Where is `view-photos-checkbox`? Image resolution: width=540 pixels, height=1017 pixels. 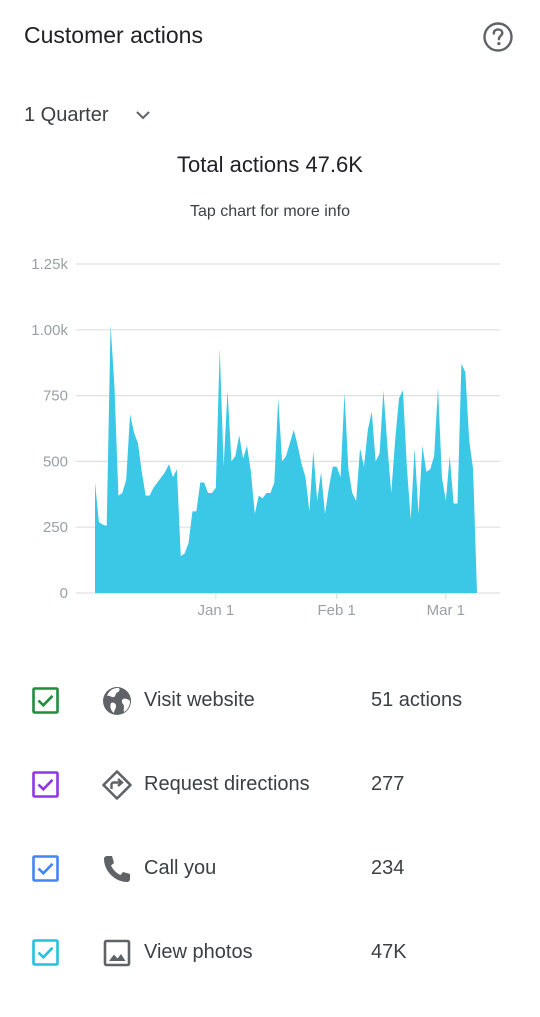
view-photos-checkbox is located at coordinates (45, 952).